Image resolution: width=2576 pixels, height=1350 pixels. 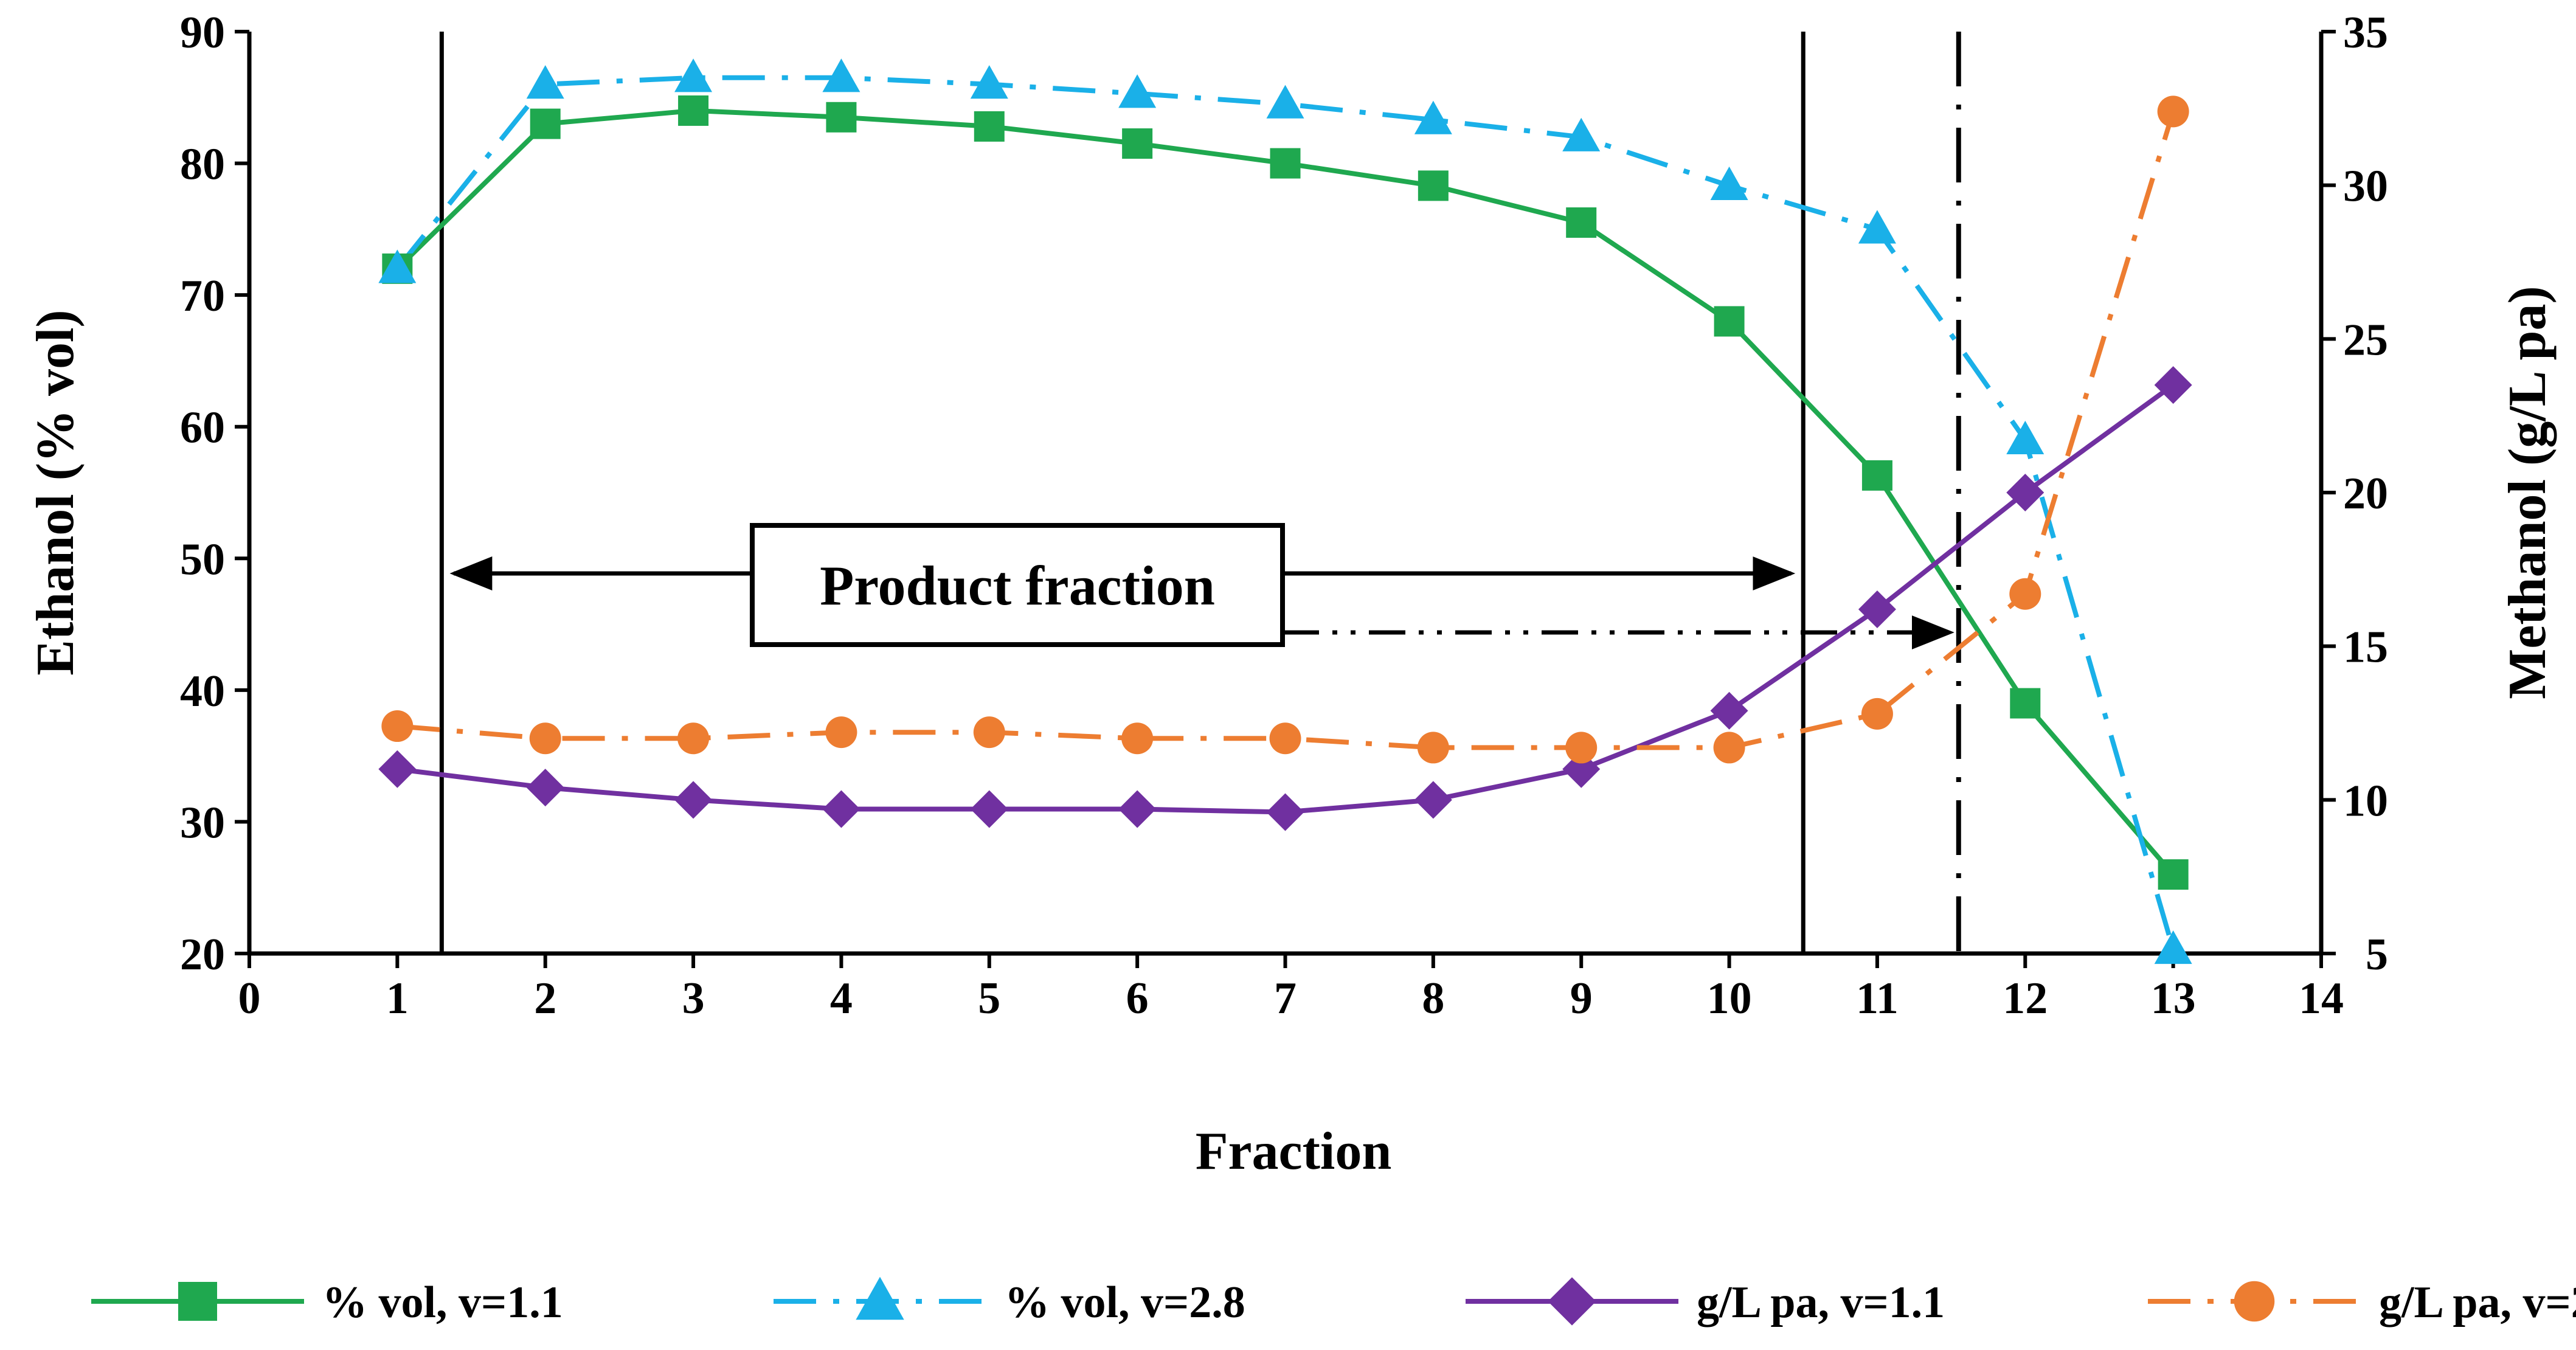 What do you see at coordinates (214, 494) in the screenshot?
I see `y-left-ticks: 20 30 40 50 60 70 80 90` at bounding box center [214, 494].